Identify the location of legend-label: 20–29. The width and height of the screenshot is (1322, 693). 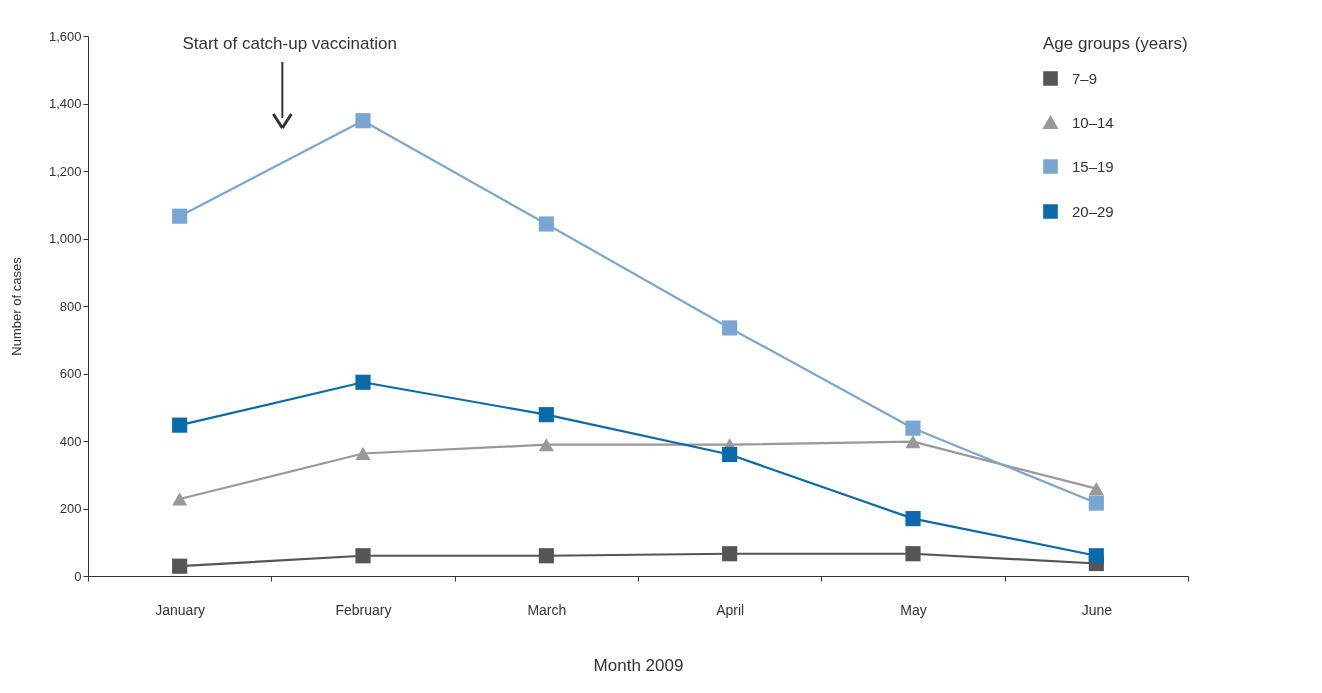
(1093, 211).